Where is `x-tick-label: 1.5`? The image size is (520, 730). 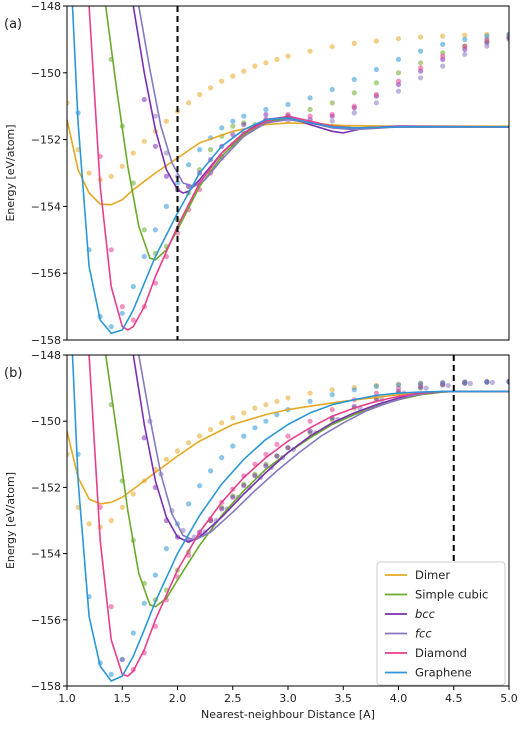
x-tick-label: 1.5 is located at coordinates (123, 698).